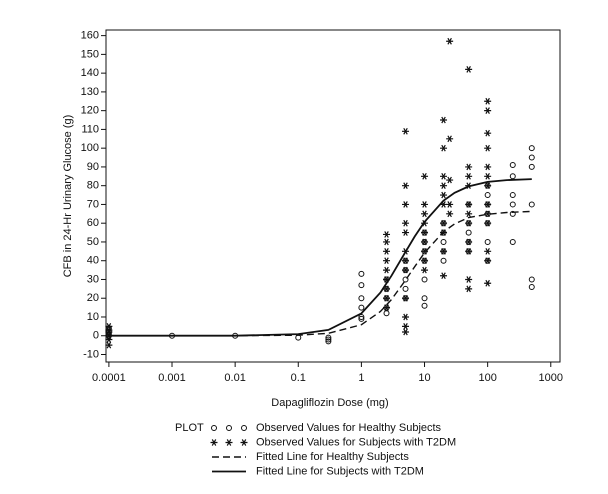  Describe the element at coordinates (90, 111) in the screenshot. I see `y-tick-label: 120` at that location.